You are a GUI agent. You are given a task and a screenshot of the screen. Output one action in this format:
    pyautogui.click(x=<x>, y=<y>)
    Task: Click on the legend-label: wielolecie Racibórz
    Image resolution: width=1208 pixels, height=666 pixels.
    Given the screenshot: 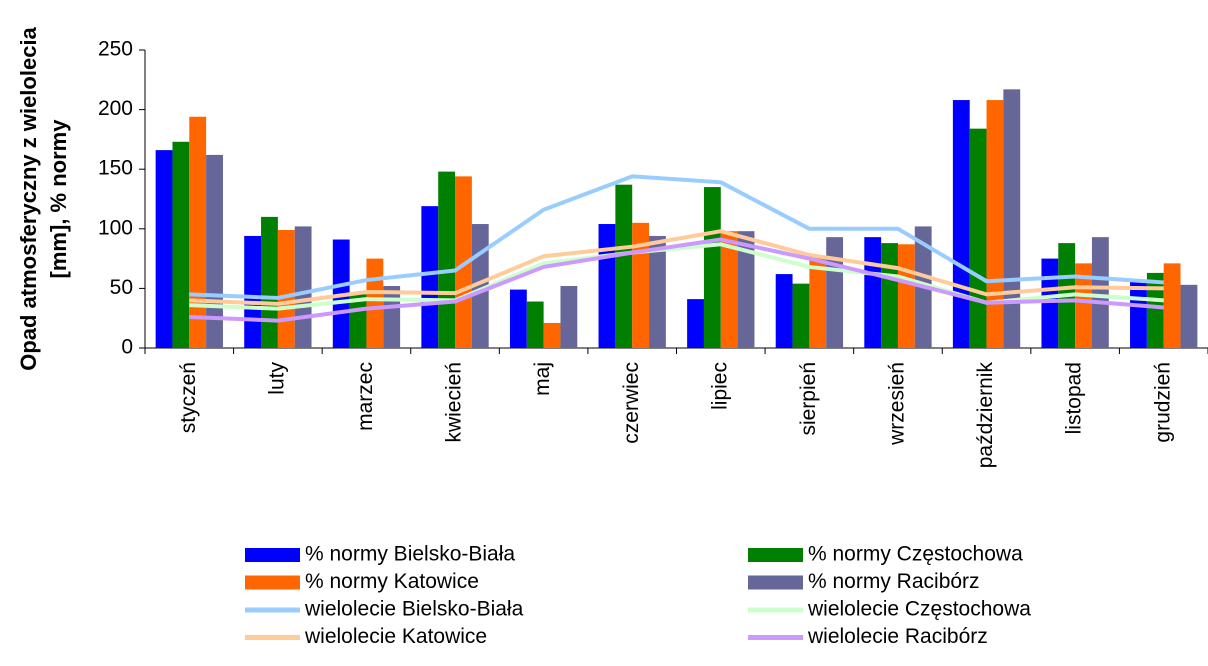 What is the action you would take?
    pyautogui.click(x=897, y=636)
    